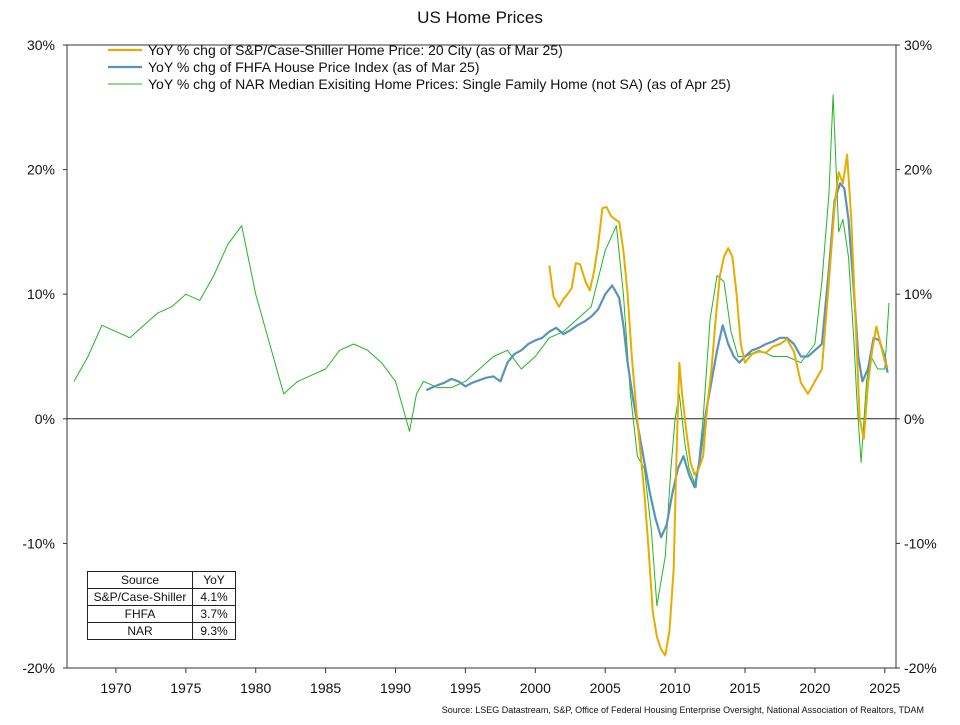 The width and height of the screenshot is (960, 725). I want to click on summary-header-yoy: YoY, so click(214, 580).